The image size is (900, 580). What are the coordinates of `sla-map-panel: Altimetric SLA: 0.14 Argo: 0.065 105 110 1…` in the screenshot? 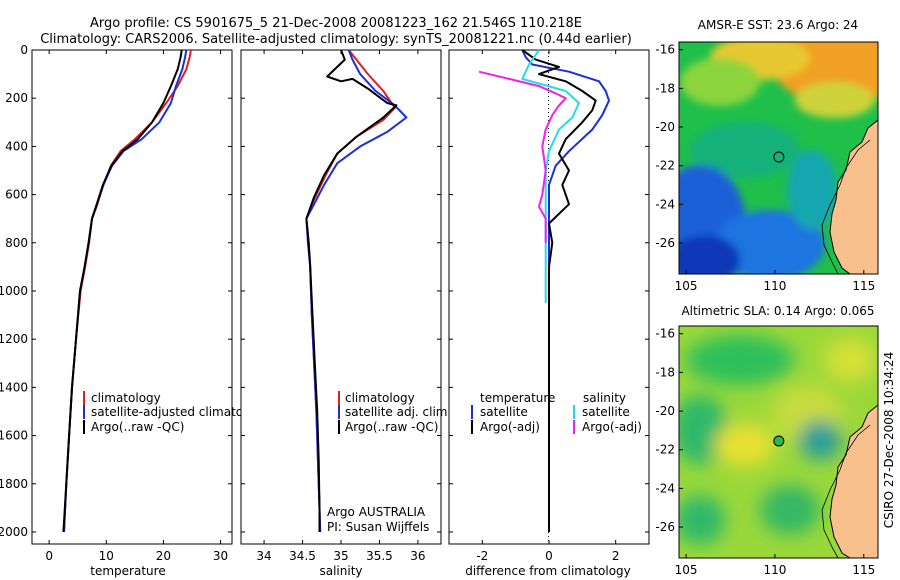 It's located at (767, 440).